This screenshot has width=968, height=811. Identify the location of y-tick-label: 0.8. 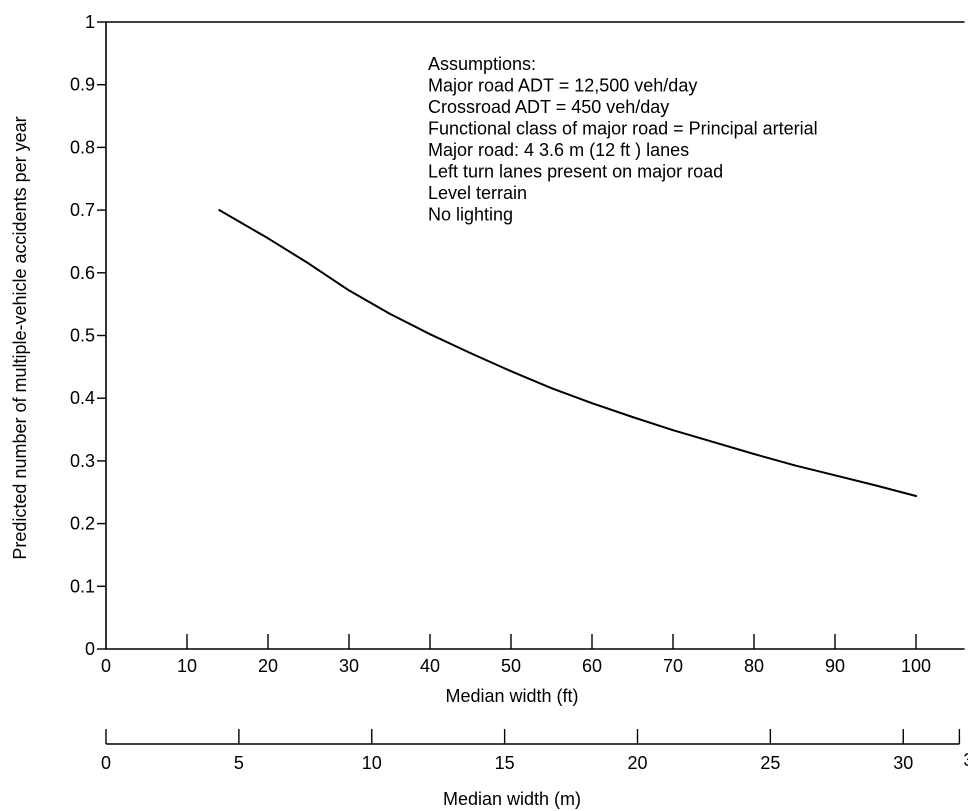
(82, 147).